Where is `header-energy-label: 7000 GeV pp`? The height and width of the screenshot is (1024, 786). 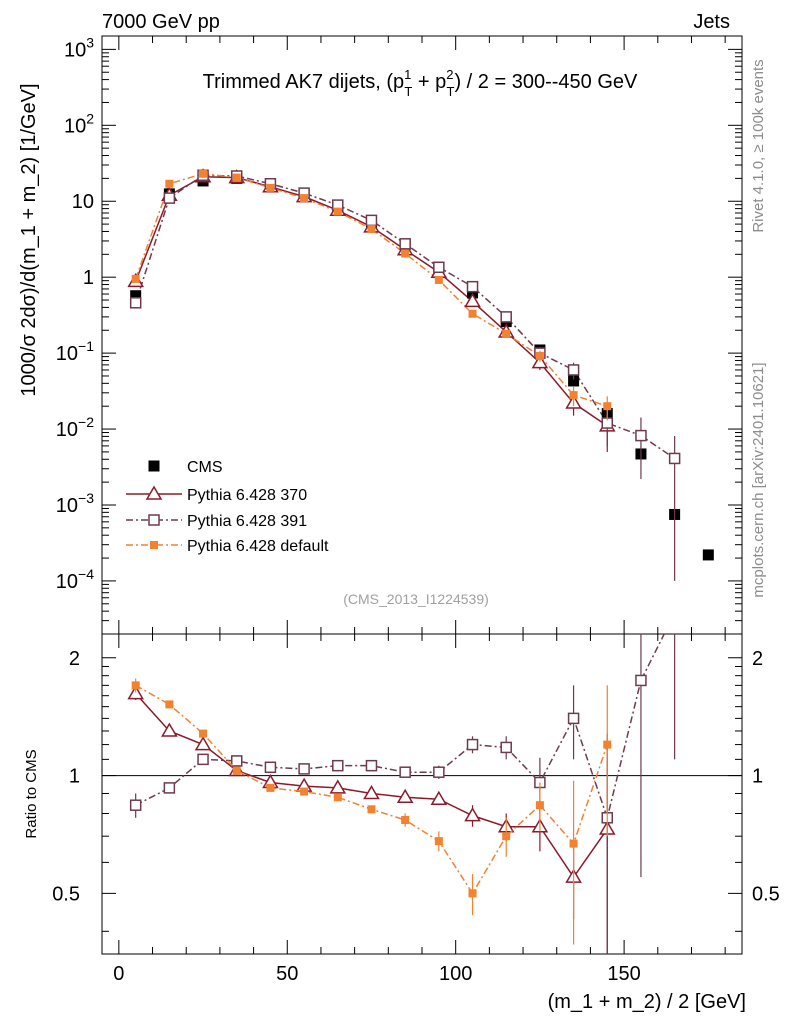 header-energy-label: 7000 GeV pp is located at coordinates (161, 22).